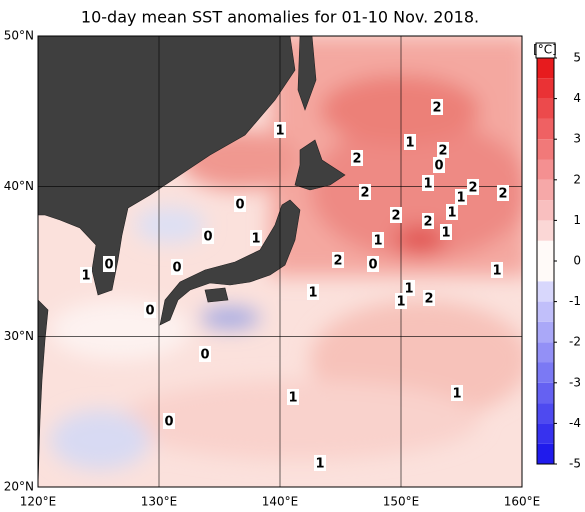 The height and width of the screenshot is (512, 585). Describe the element at coordinates (522, 502) in the screenshot. I see `x-tick-label: 160°E` at that location.